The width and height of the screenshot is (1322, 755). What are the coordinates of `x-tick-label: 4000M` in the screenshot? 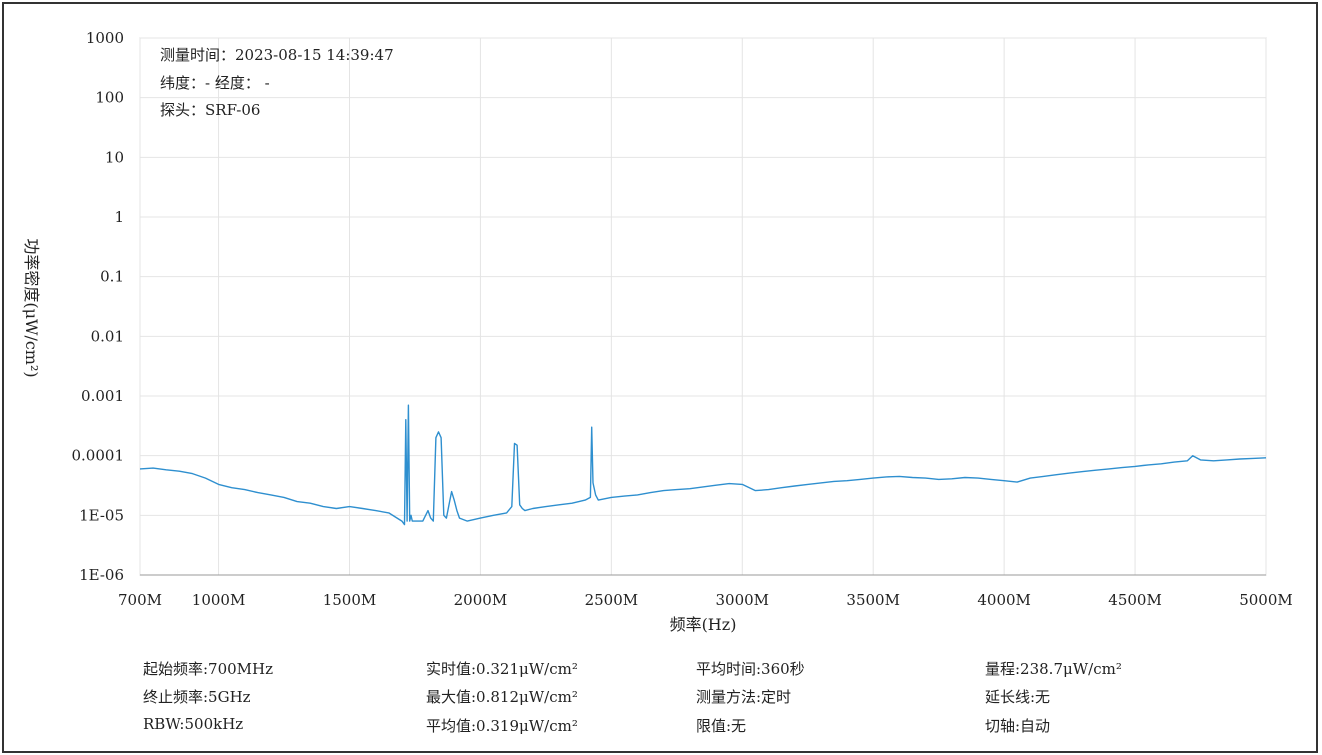 It's located at (1004, 600).